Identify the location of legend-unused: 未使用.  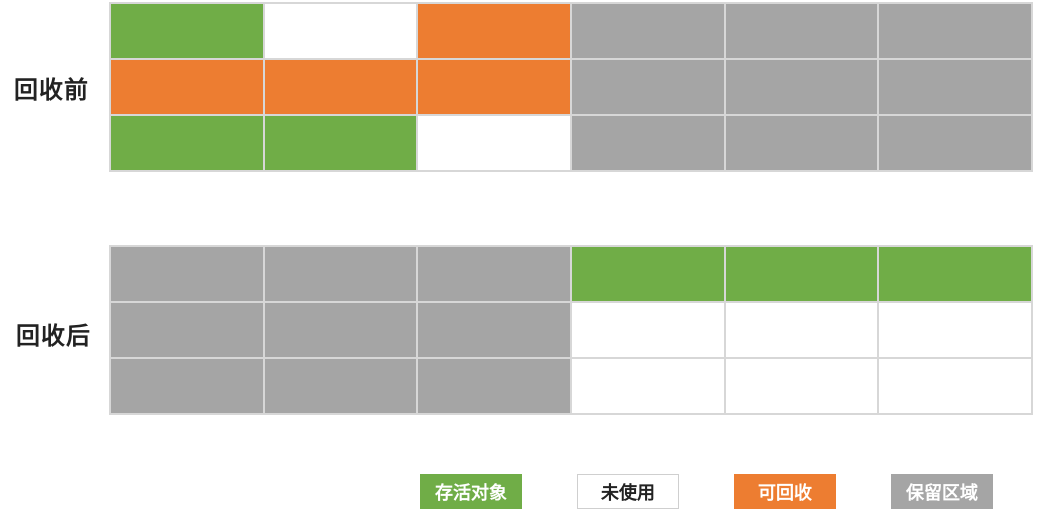
(628, 491).